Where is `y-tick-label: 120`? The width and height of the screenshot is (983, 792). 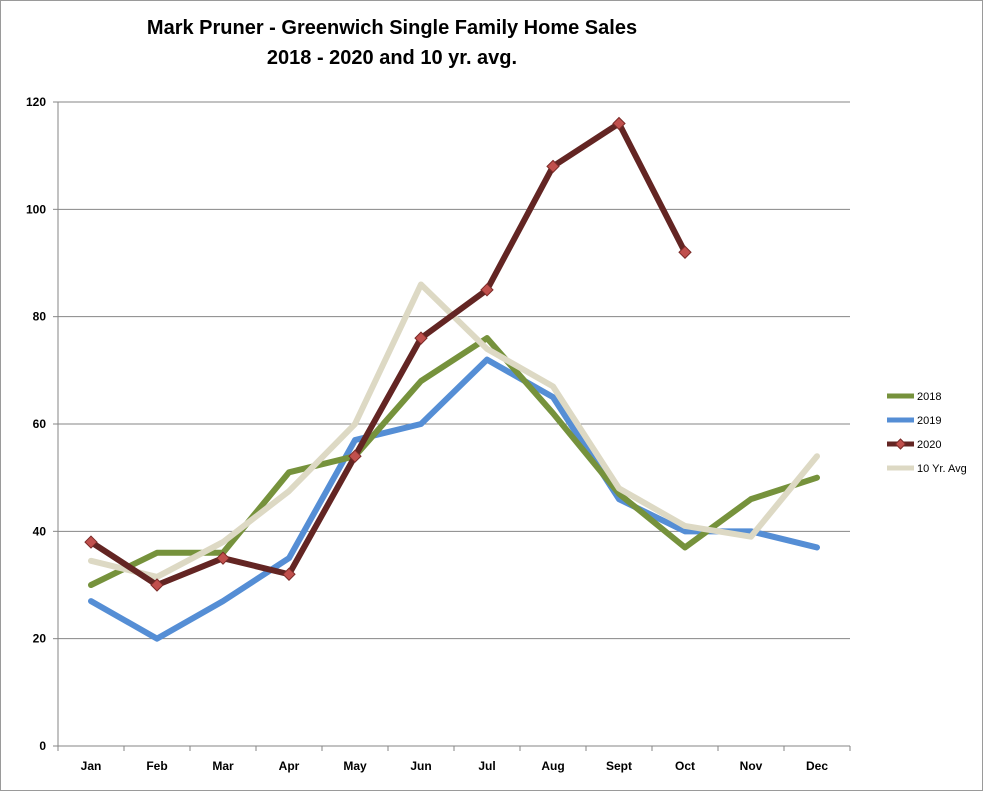
y-tick-label: 120 is located at coordinates (36, 102).